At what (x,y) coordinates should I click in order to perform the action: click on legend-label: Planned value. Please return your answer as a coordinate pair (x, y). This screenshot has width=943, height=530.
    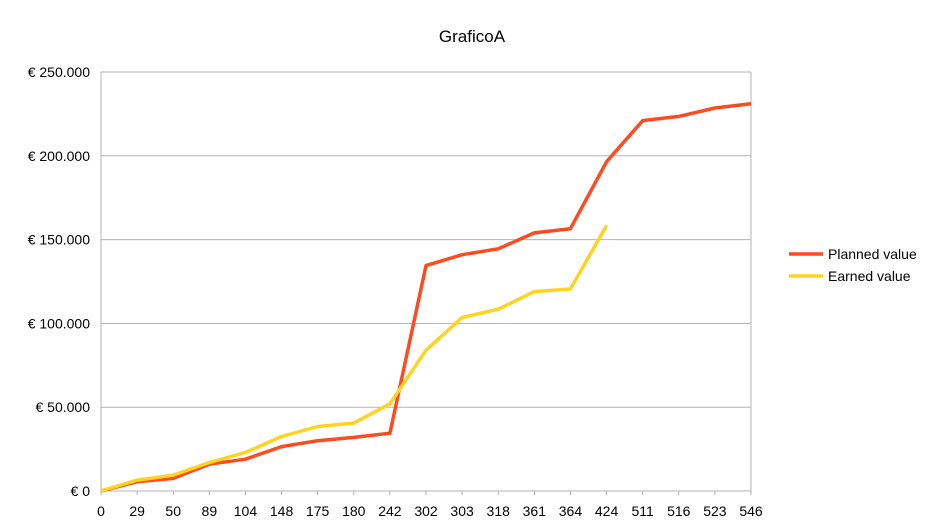
    Looking at the image, I should click on (872, 254).